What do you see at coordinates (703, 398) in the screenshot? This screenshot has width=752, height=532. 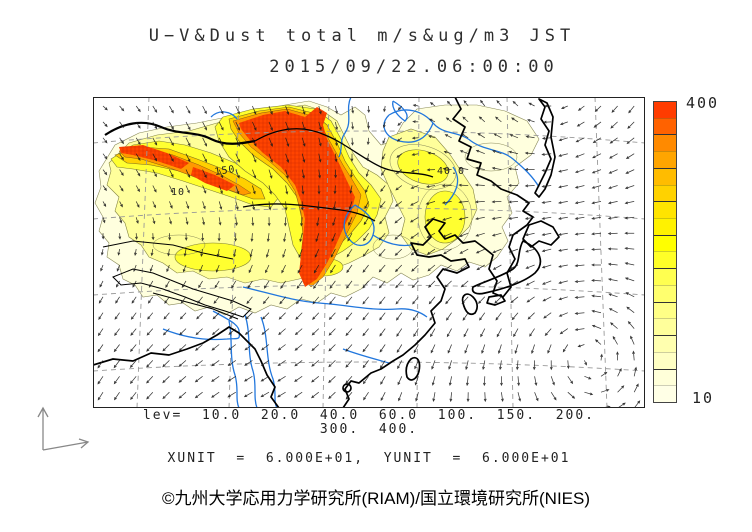 I see `colorbar-min-label: 10` at bounding box center [703, 398].